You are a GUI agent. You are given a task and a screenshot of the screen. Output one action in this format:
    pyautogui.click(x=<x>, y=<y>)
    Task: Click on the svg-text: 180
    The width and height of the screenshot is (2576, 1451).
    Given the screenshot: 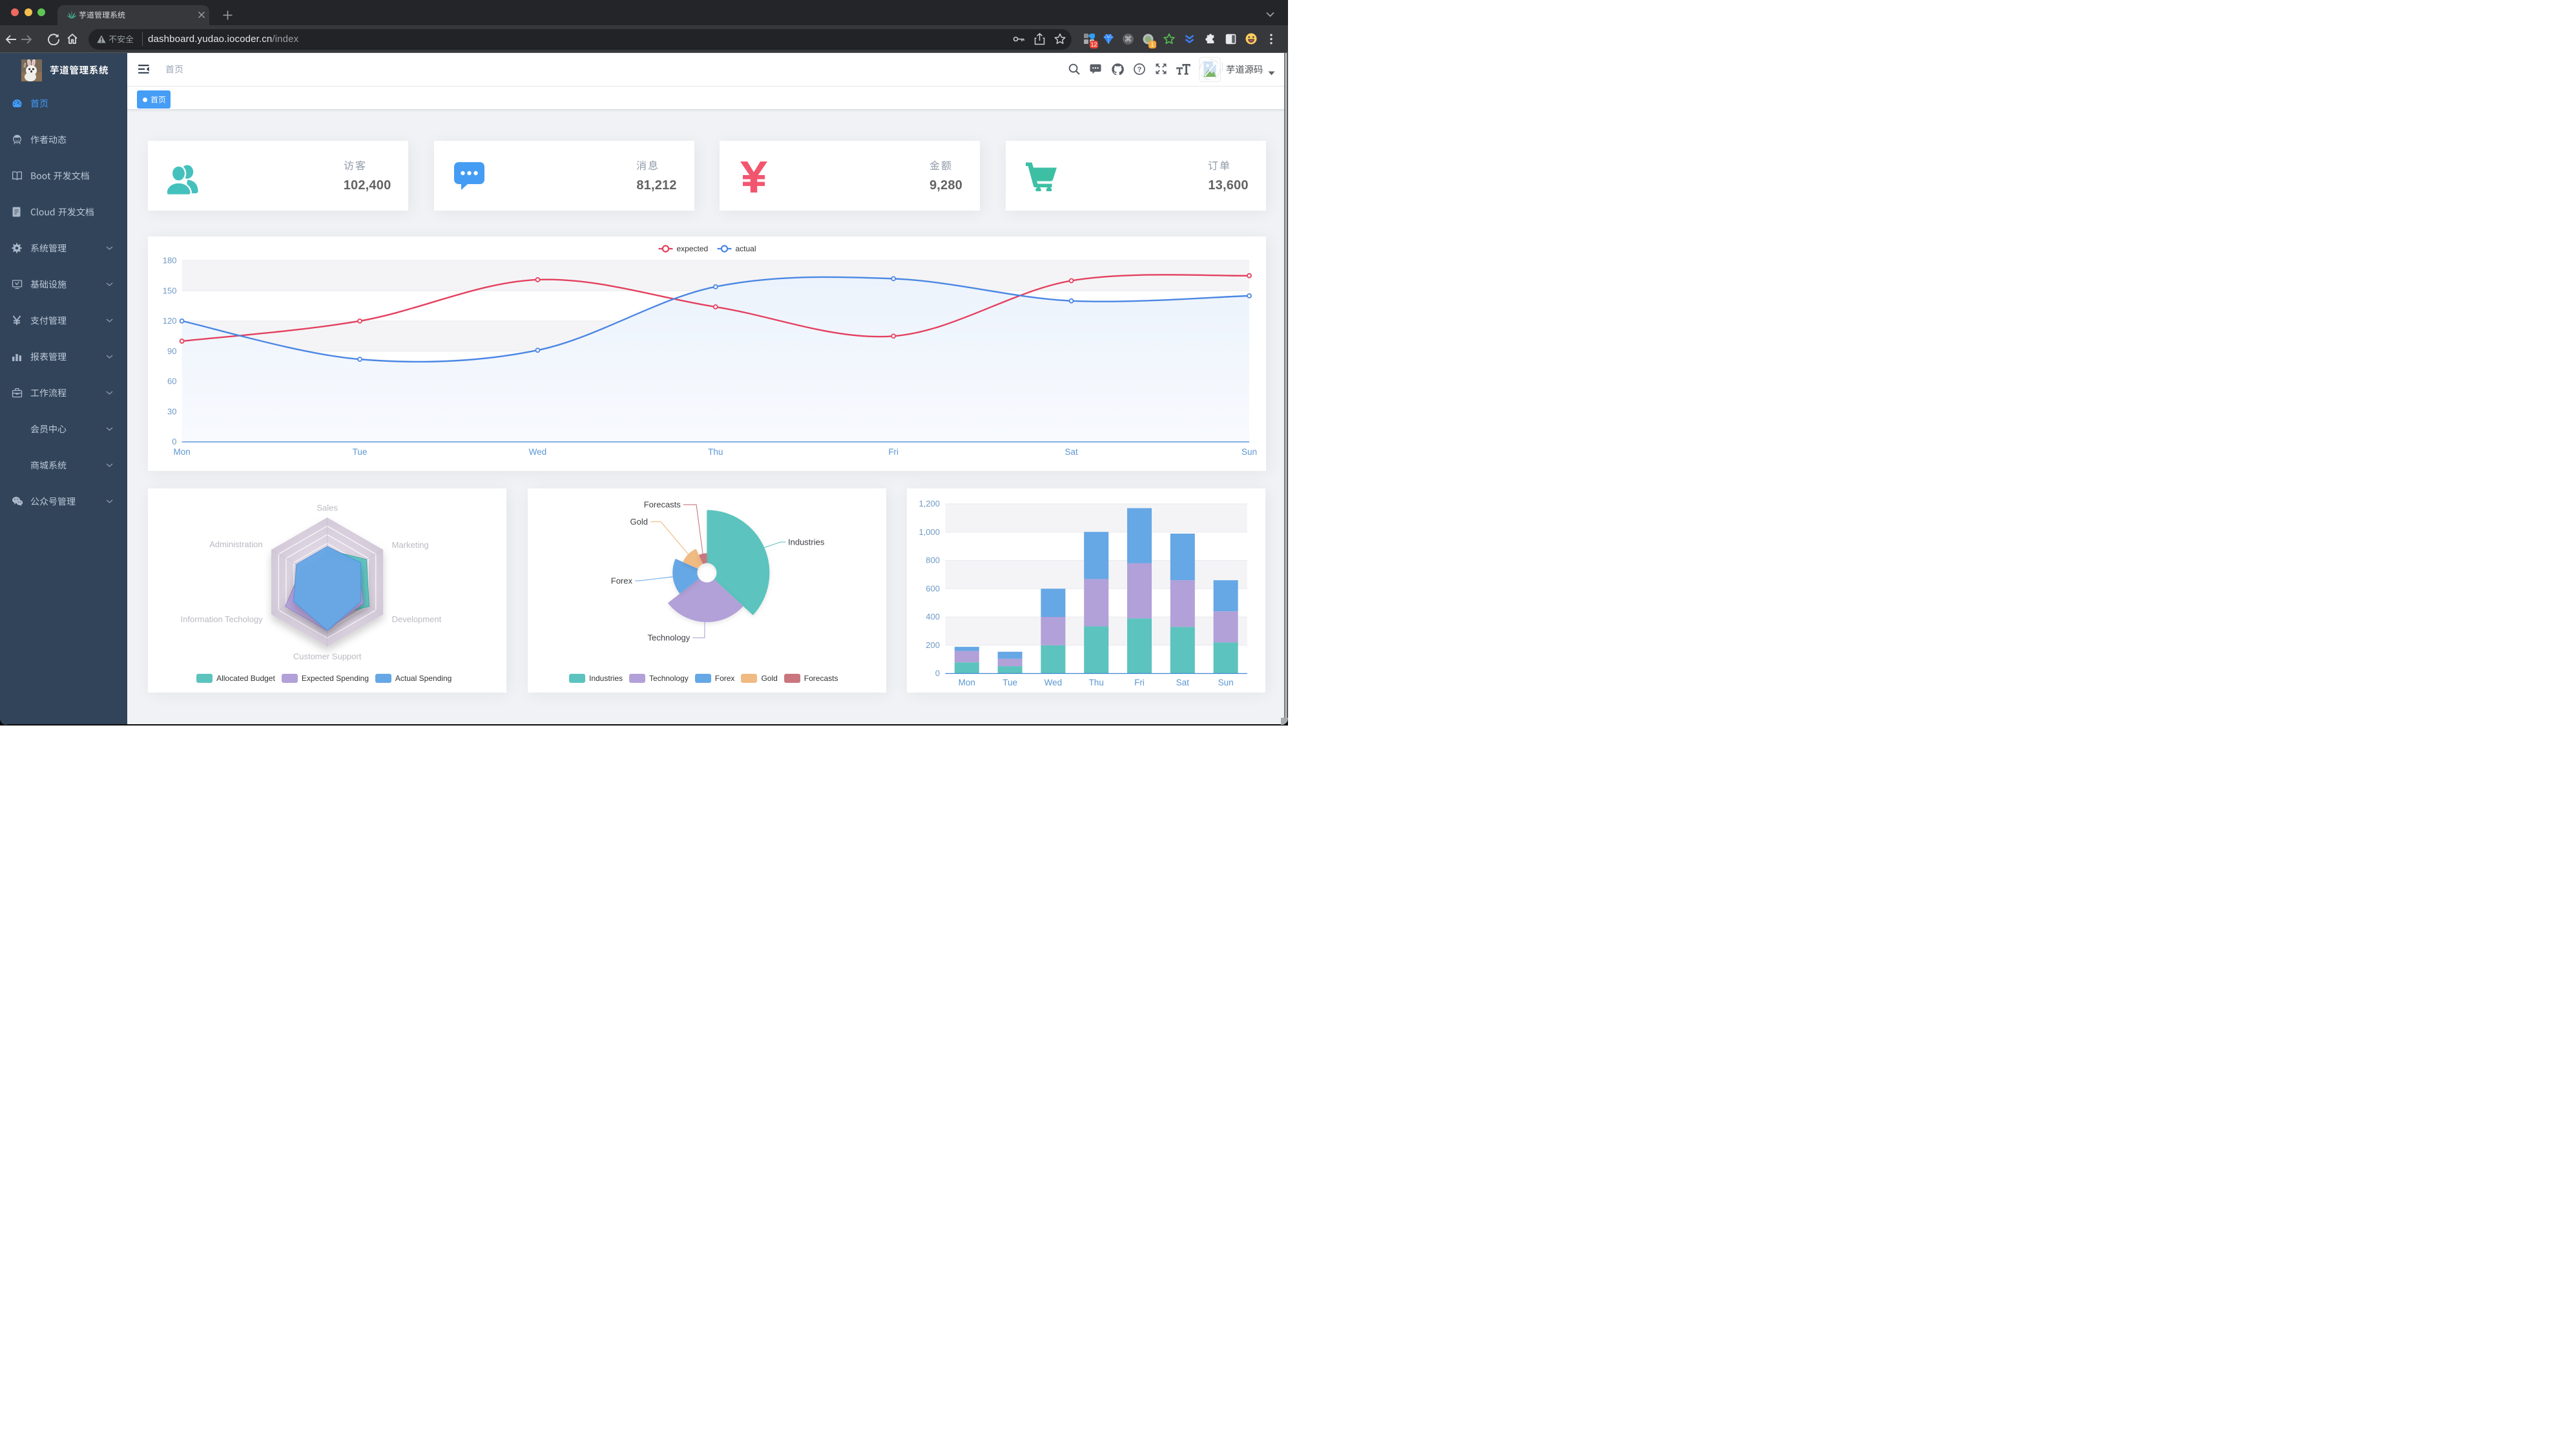 What is the action you would take?
    pyautogui.click(x=170, y=261)
    